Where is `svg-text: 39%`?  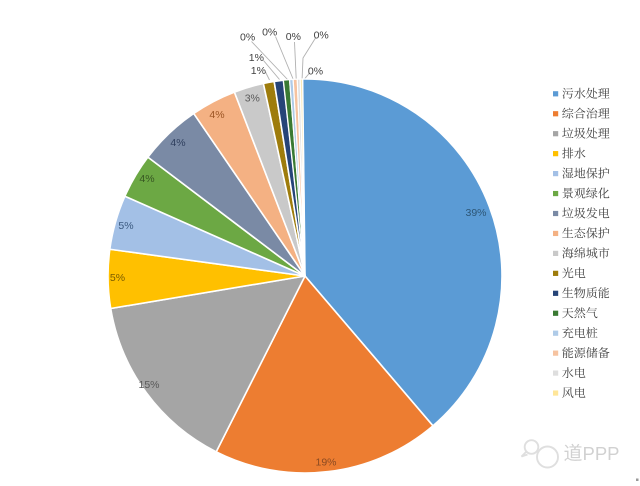
svg-text: 39% is located at coordinates (475, 213).